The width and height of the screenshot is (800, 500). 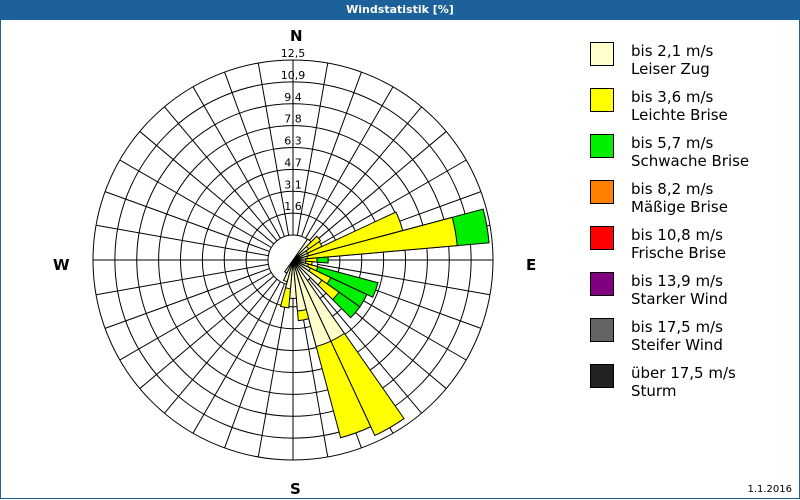 What do you see at coordinates (400, 10) in the screenshot?
I see `window-title: Windstatistik [%]` at bounding box center [400, 10].